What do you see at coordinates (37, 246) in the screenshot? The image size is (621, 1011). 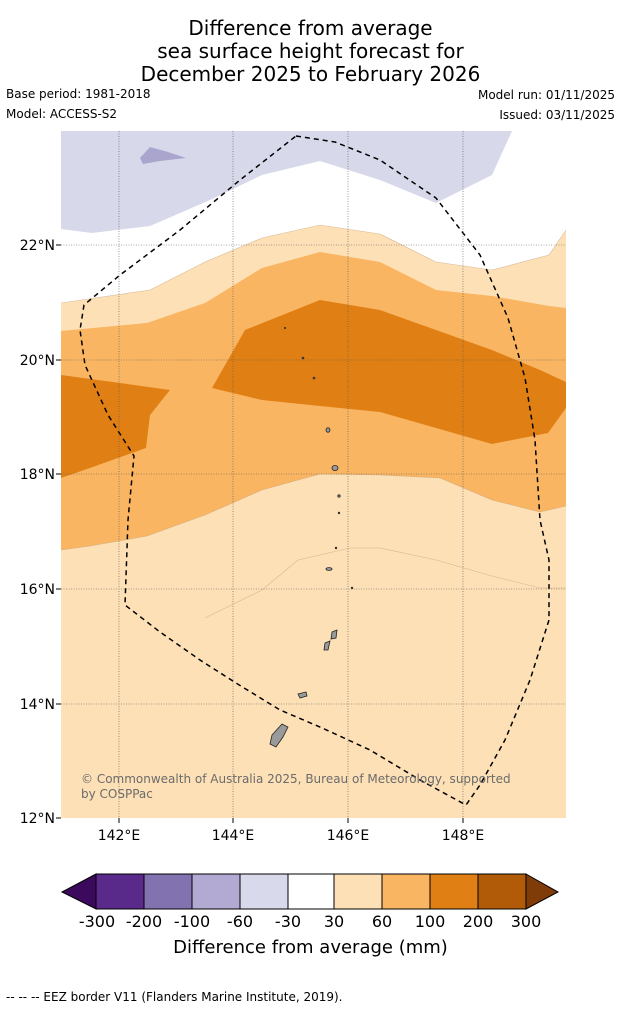 I see `lat-label: 22°N` at bounding box center [37, 246].